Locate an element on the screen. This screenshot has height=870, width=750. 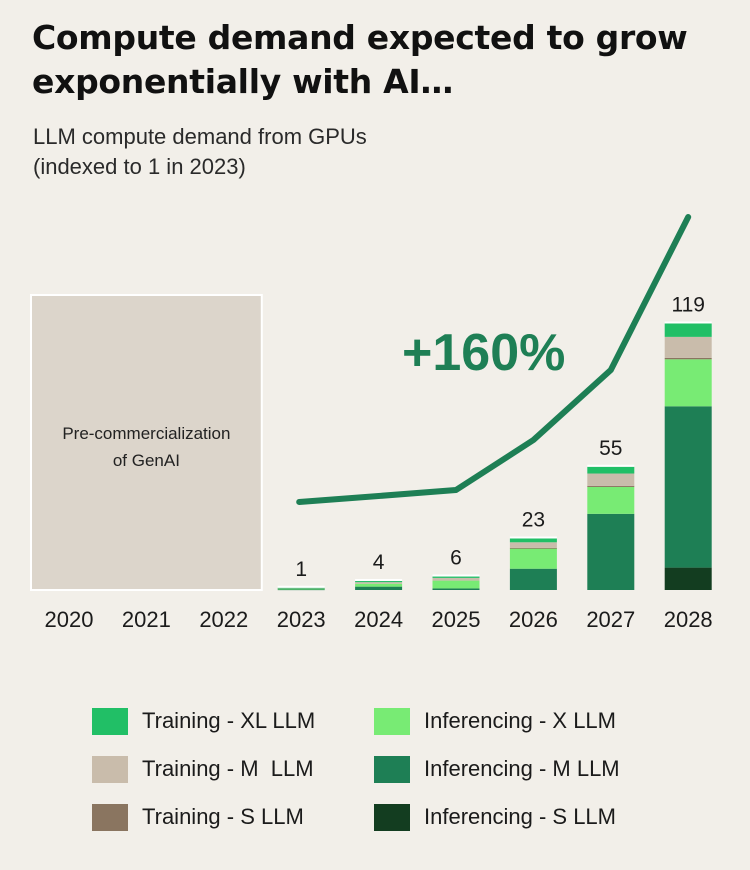
legend-label: Training - M LLM is located at coordinates (228, 768).